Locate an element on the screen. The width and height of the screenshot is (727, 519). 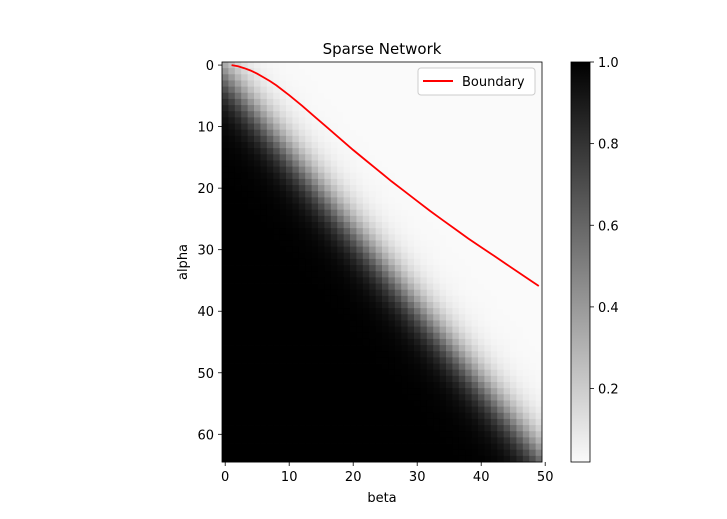
colorbar-gradient is located at coordinates (580, 262).